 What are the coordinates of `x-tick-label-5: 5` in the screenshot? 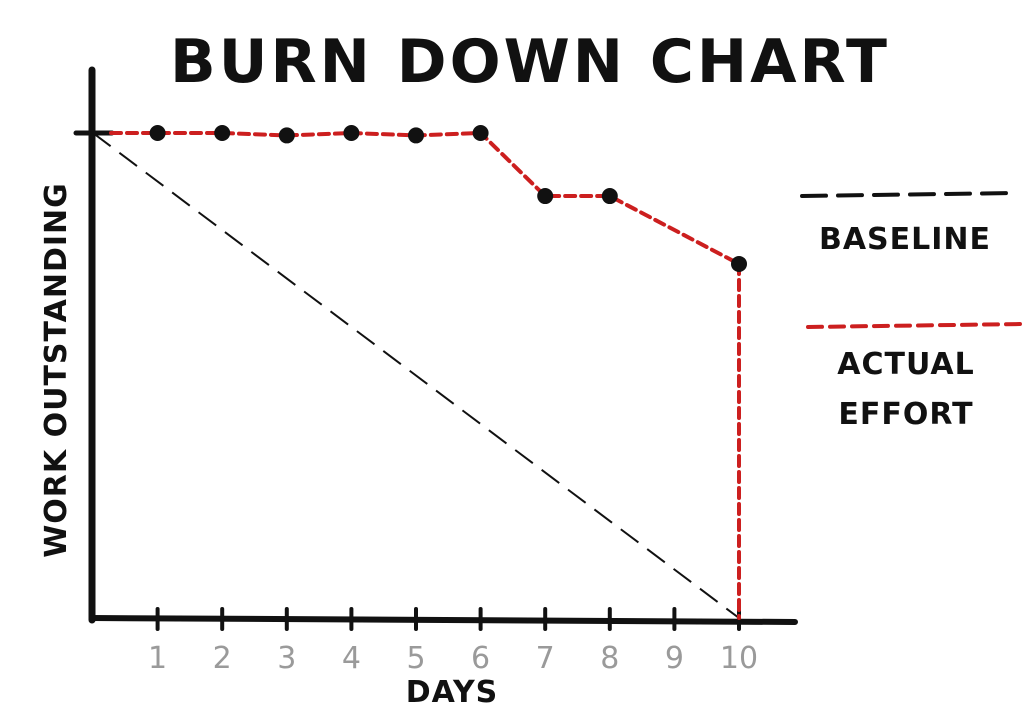 It's located at (415, 658).